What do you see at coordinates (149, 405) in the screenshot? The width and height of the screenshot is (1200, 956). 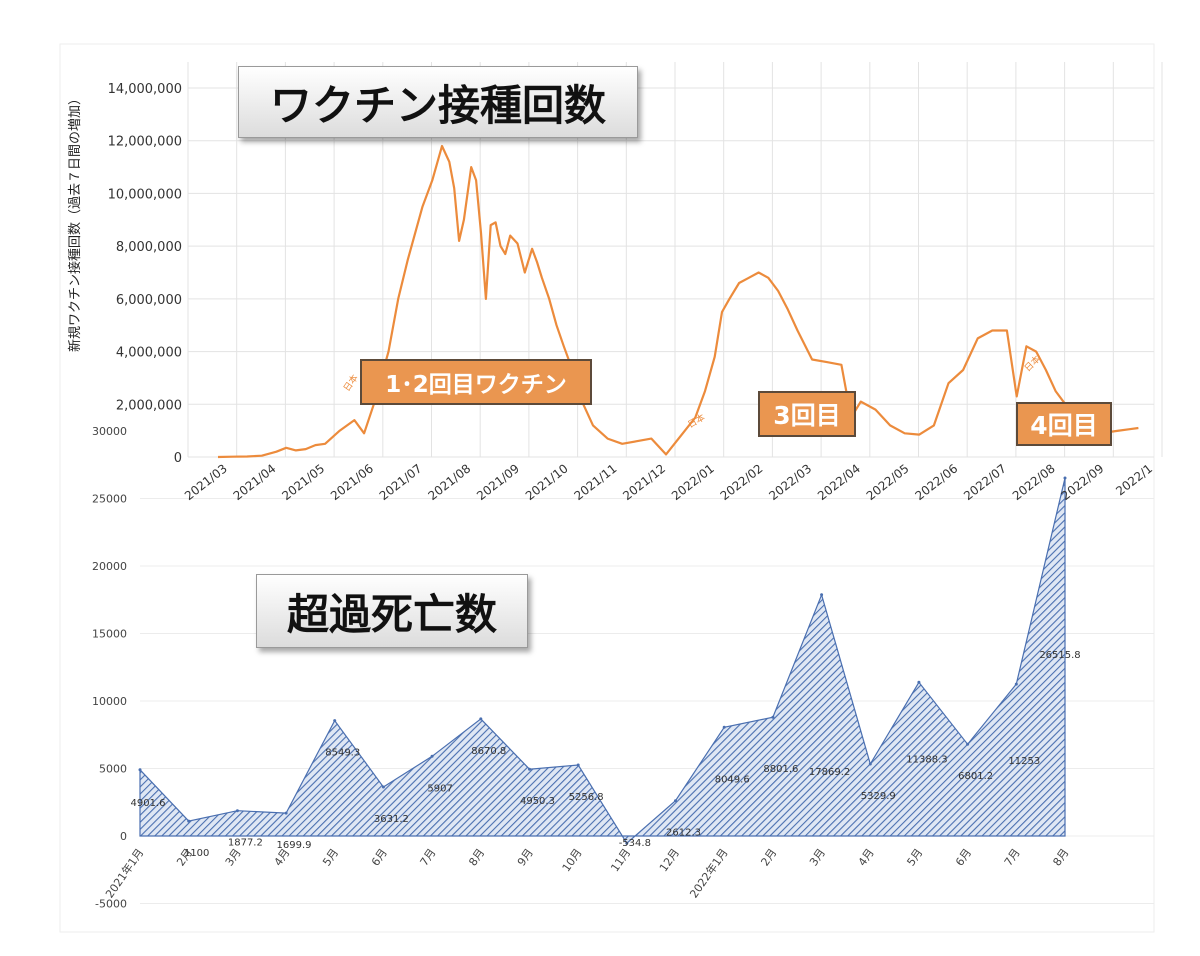 I see `vaccine-y-tick-label: 2,000,000` at bounding box center [149, 405].